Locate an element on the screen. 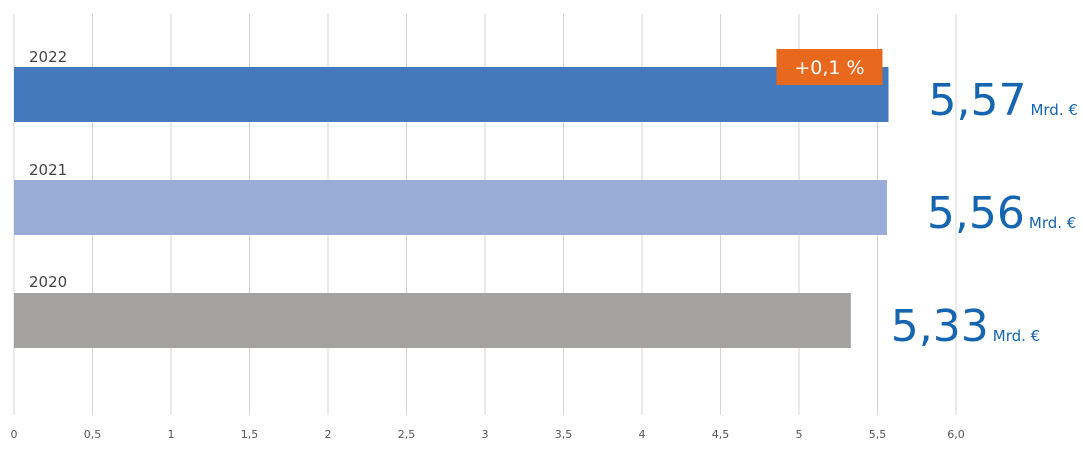  x-tick-label: 0 is located at coordinates (14, 434).